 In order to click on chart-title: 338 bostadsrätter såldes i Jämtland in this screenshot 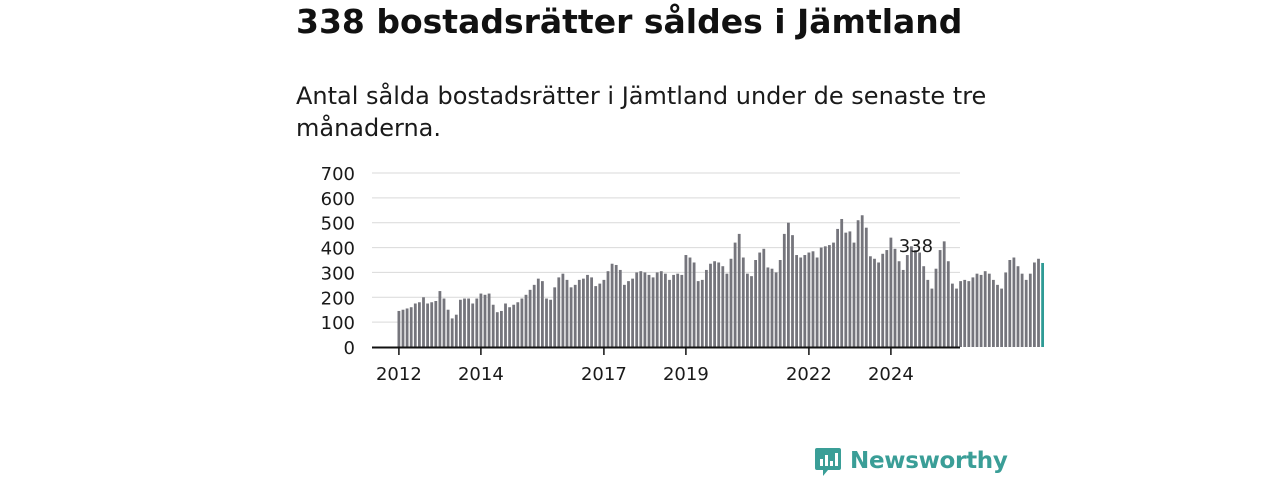, I will do `click(629, 21)`.